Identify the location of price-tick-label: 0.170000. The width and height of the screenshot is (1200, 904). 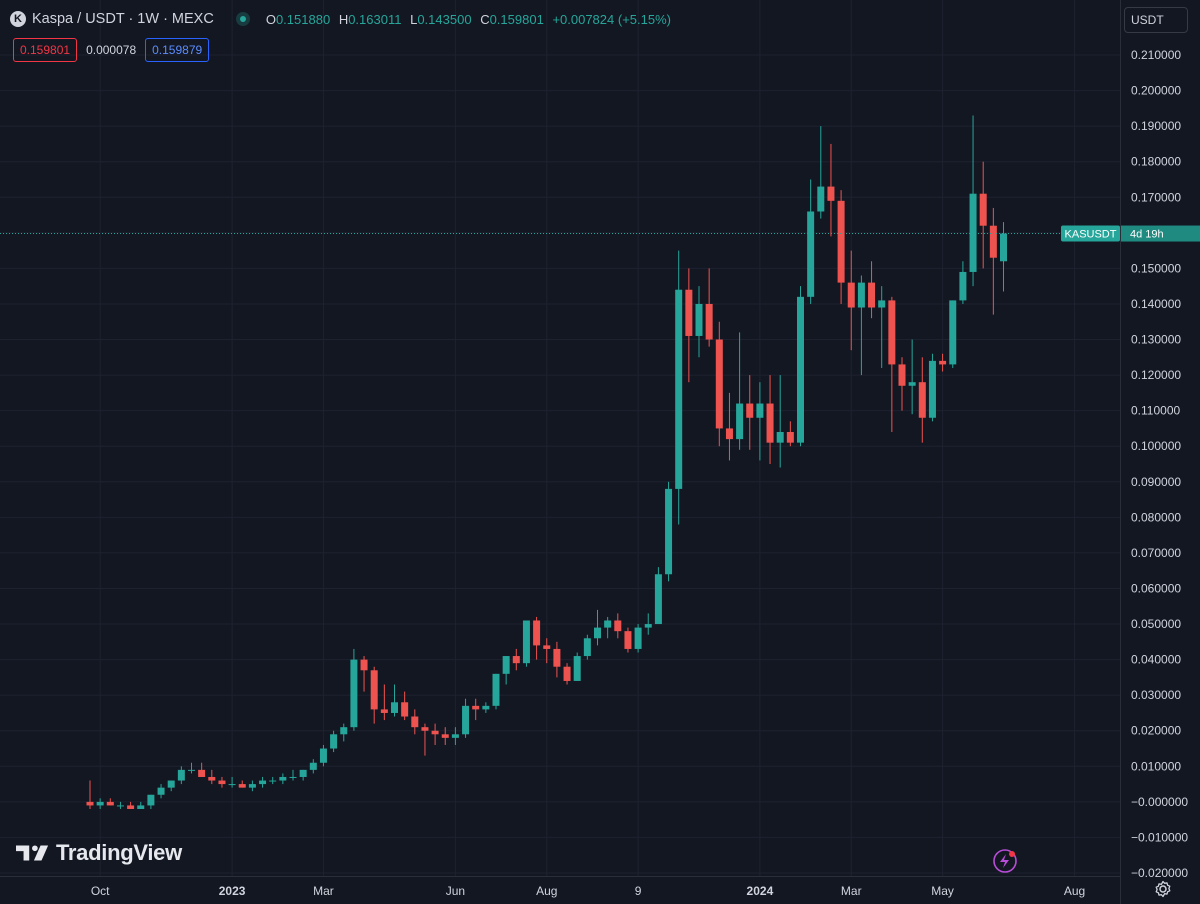
(1156, 197).